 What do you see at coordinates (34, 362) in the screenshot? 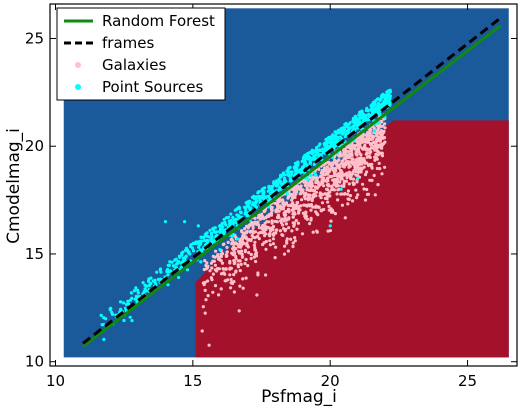
I see `y-tick-label: 10` at bounding box center [34, 362].